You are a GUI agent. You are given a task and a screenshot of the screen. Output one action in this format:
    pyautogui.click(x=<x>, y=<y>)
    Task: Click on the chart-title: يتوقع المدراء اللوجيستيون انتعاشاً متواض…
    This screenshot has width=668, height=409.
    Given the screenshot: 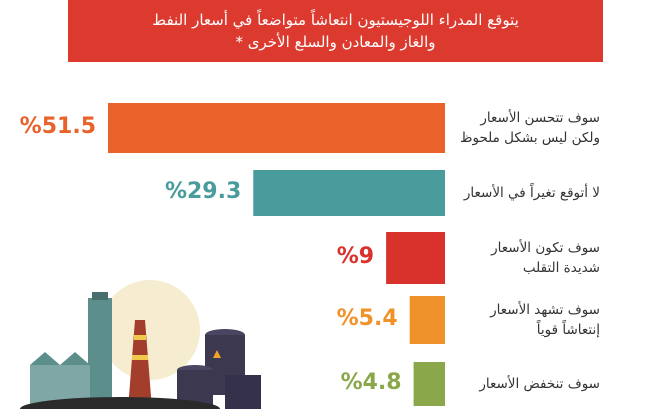 What is the action you would take?
    pyautogui.click(x=335, y=31)
    